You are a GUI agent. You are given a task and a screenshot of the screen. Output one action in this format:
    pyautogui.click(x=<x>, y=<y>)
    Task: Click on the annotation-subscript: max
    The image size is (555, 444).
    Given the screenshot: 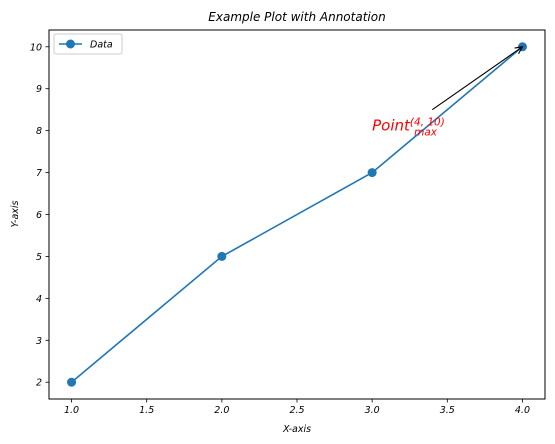 What is the action you would take?
    pyautogui.click(x=426, y=133)
    